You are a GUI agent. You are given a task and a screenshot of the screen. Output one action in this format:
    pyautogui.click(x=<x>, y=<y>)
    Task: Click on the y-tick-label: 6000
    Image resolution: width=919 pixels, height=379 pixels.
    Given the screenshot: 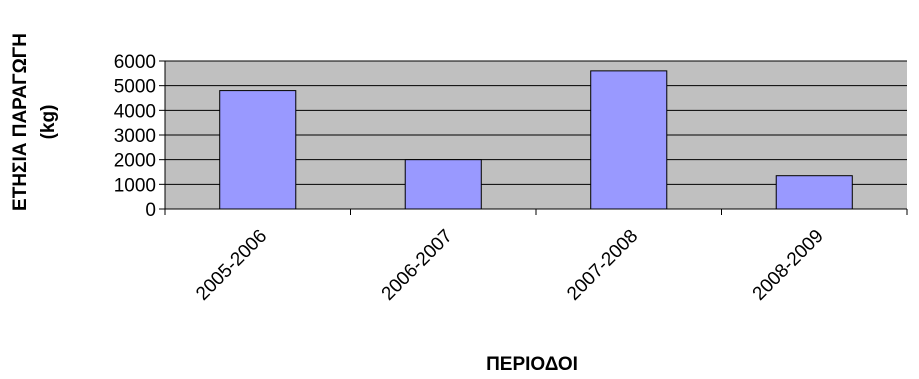 What is the action you would take?
    pyautogui.click(x=135, y=62)
    